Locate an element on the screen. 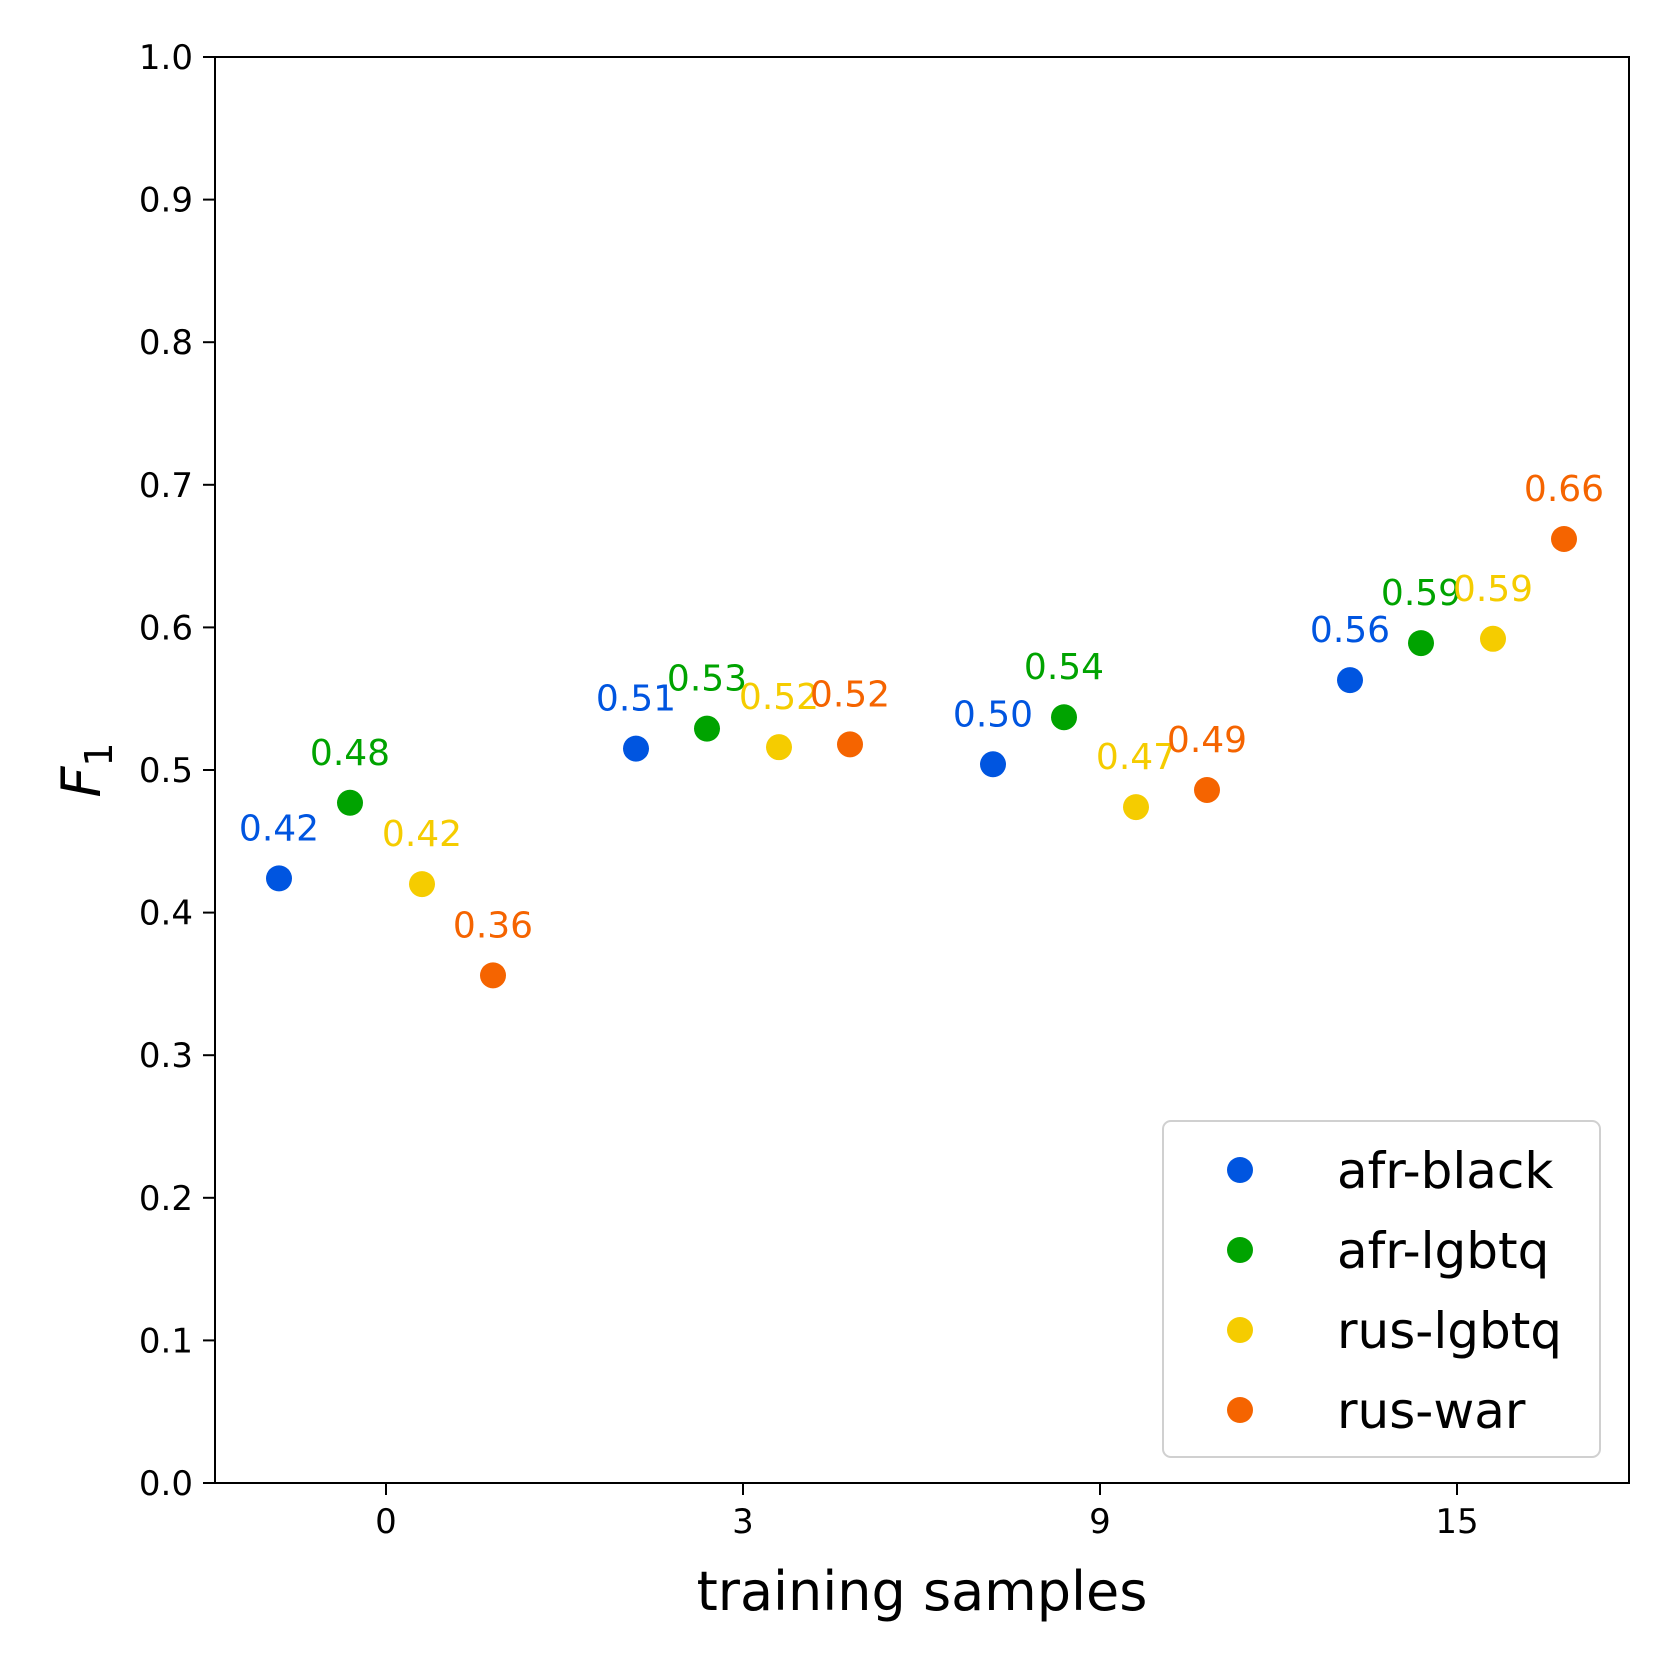 This screenshot has width=1661, height=1666. legend-label-rus-war: rus-war is located at coordinates (1431, 1411).